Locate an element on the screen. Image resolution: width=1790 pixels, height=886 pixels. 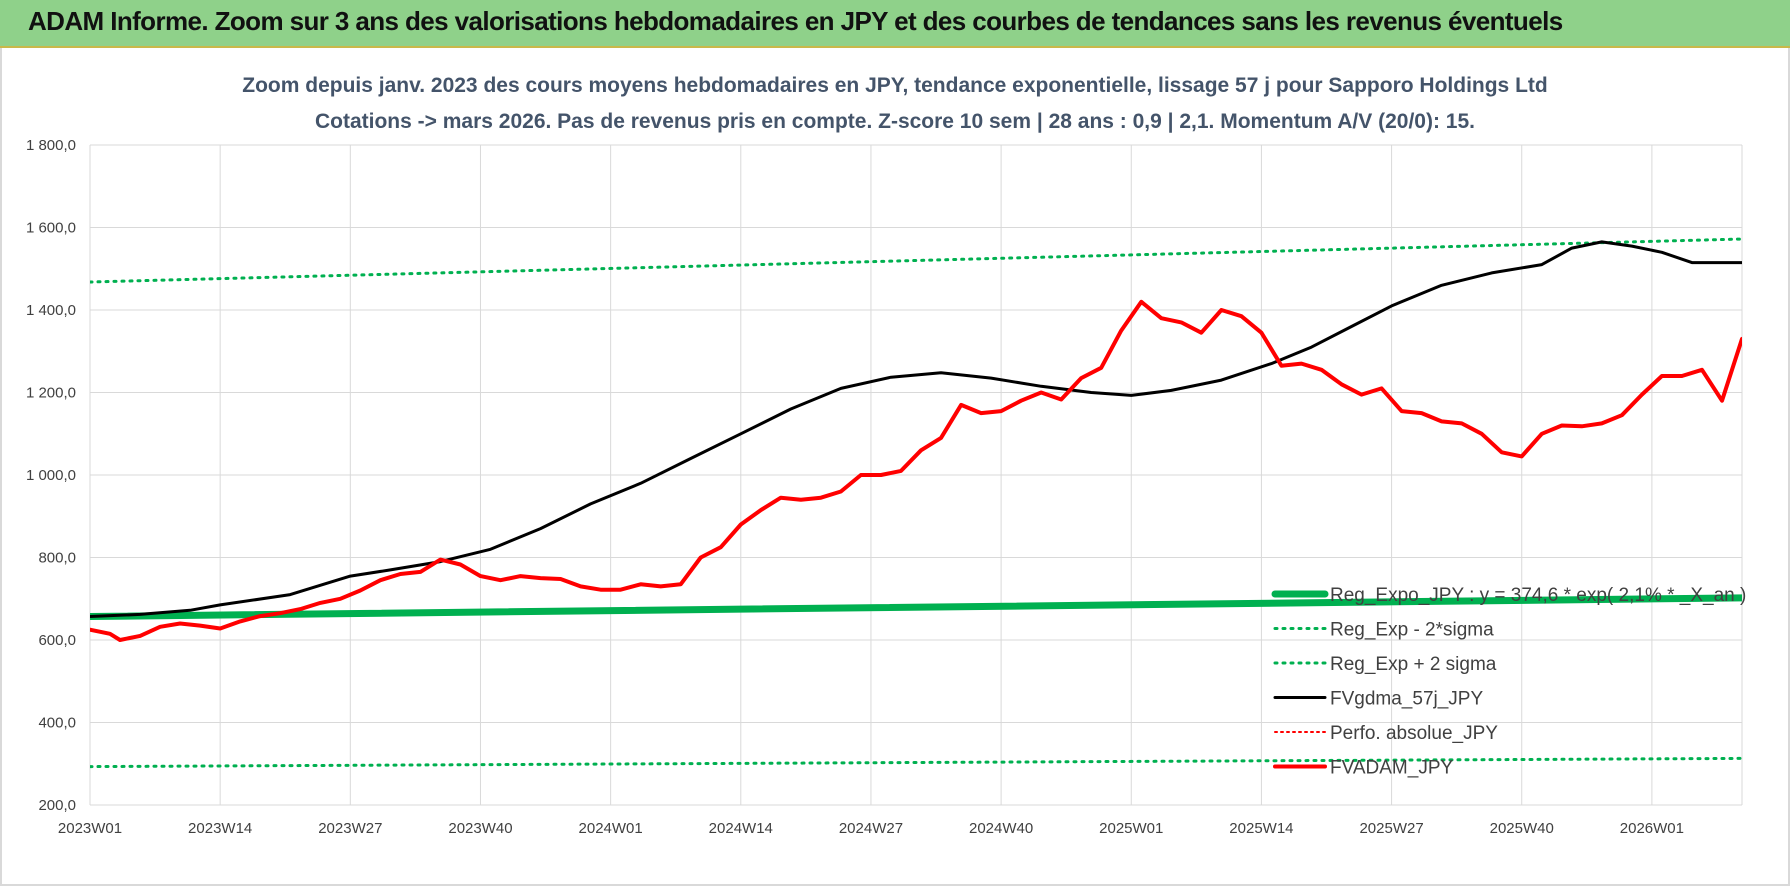
y-tick-label: 1 600,0 is located at coordinates (51, 228).